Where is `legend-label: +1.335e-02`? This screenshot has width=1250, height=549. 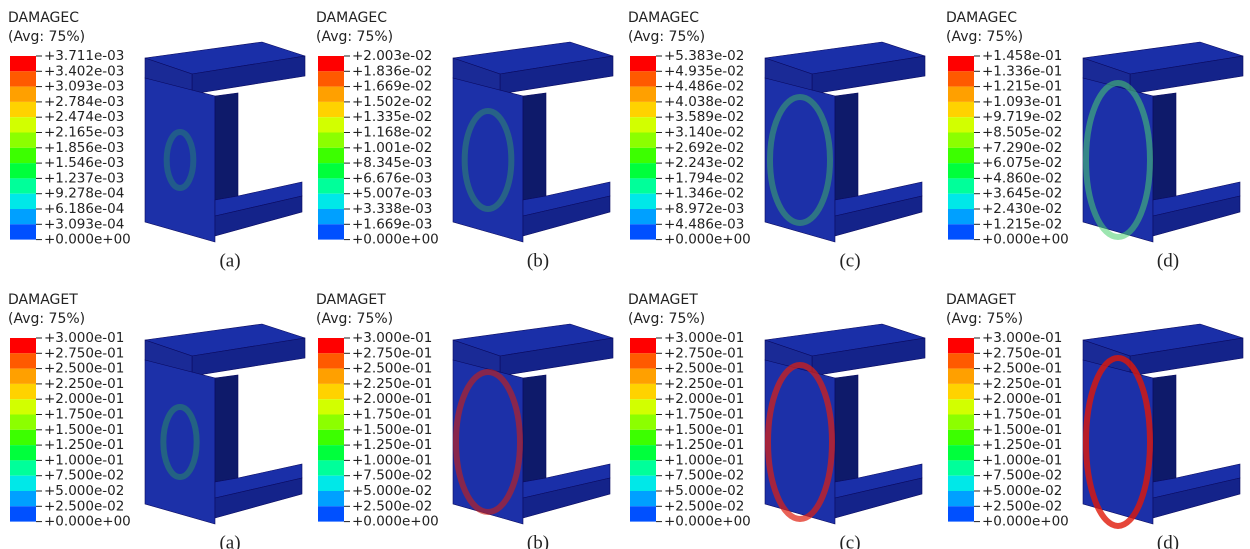 legend-label: +1.335e-02 is located at coordinates (392, 117).